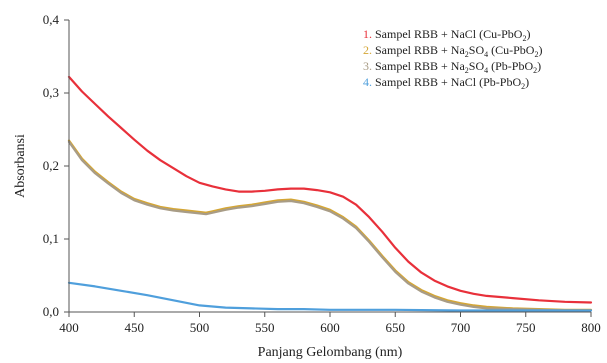 This screenshot has height=363, width=607. Describe the element at coordinates (20, 166) in the screenshot. I see `y-axis-title: Absorbansi` at that location.